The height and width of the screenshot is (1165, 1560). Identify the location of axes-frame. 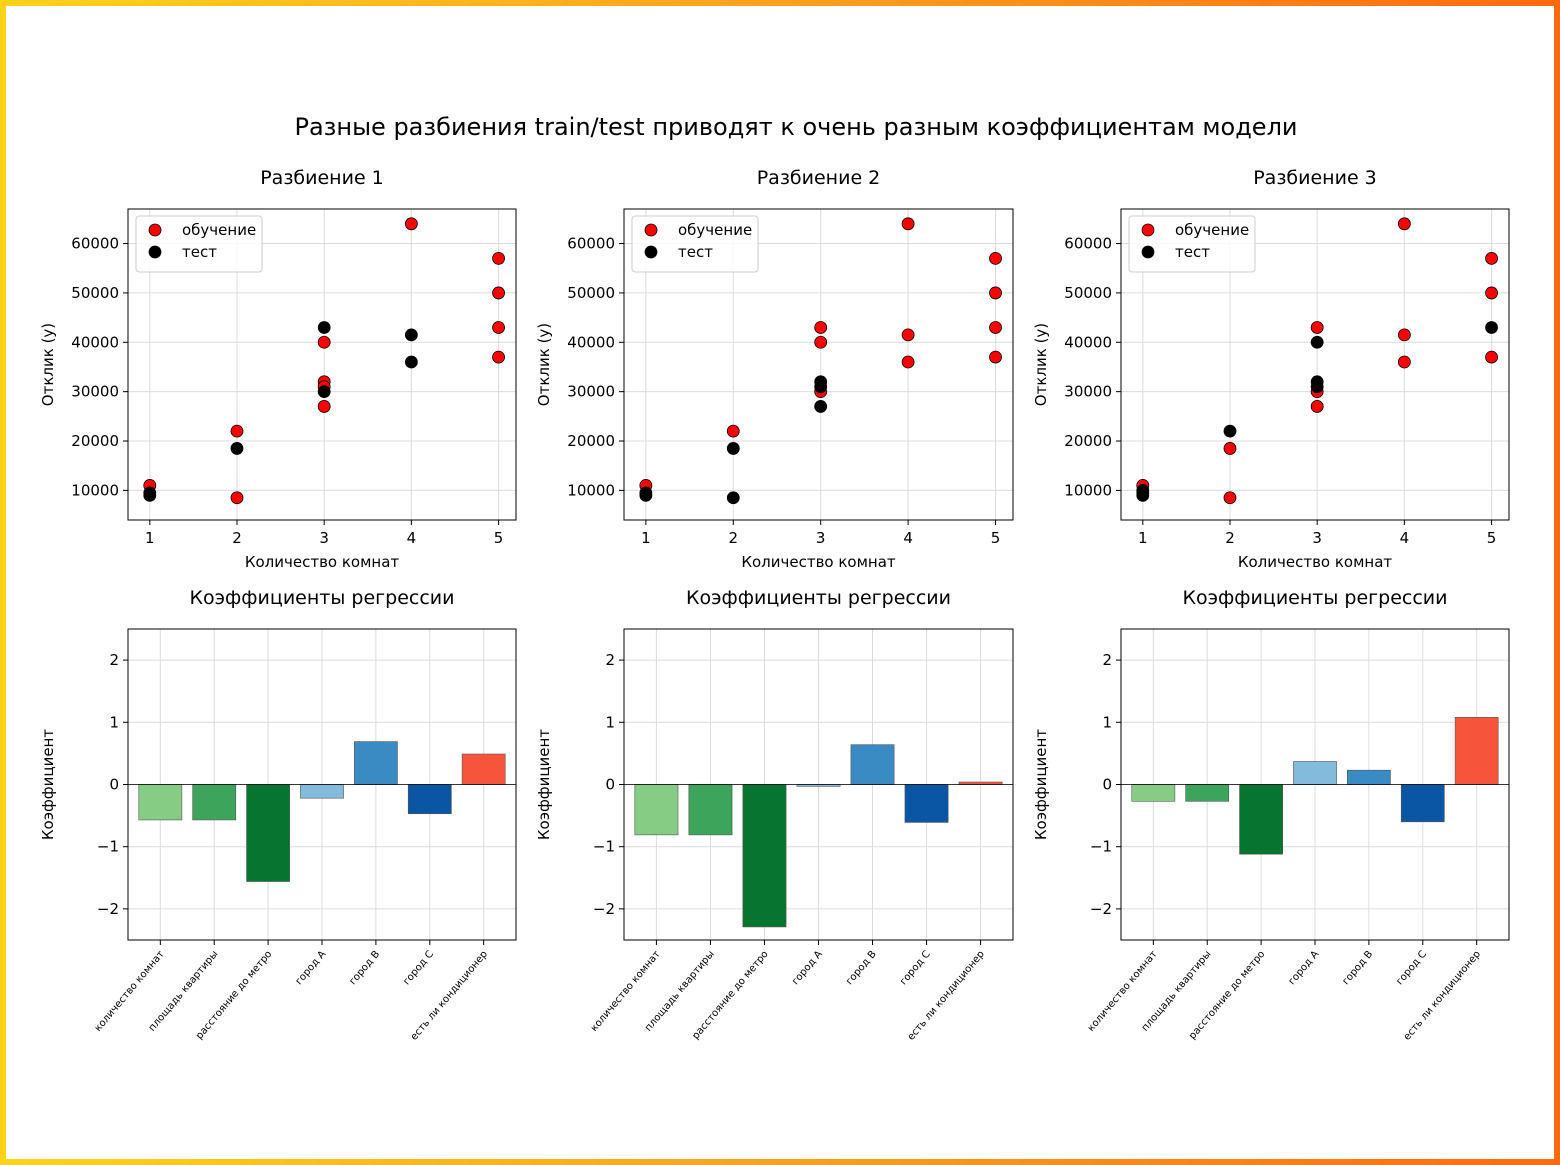
(1315, 784).